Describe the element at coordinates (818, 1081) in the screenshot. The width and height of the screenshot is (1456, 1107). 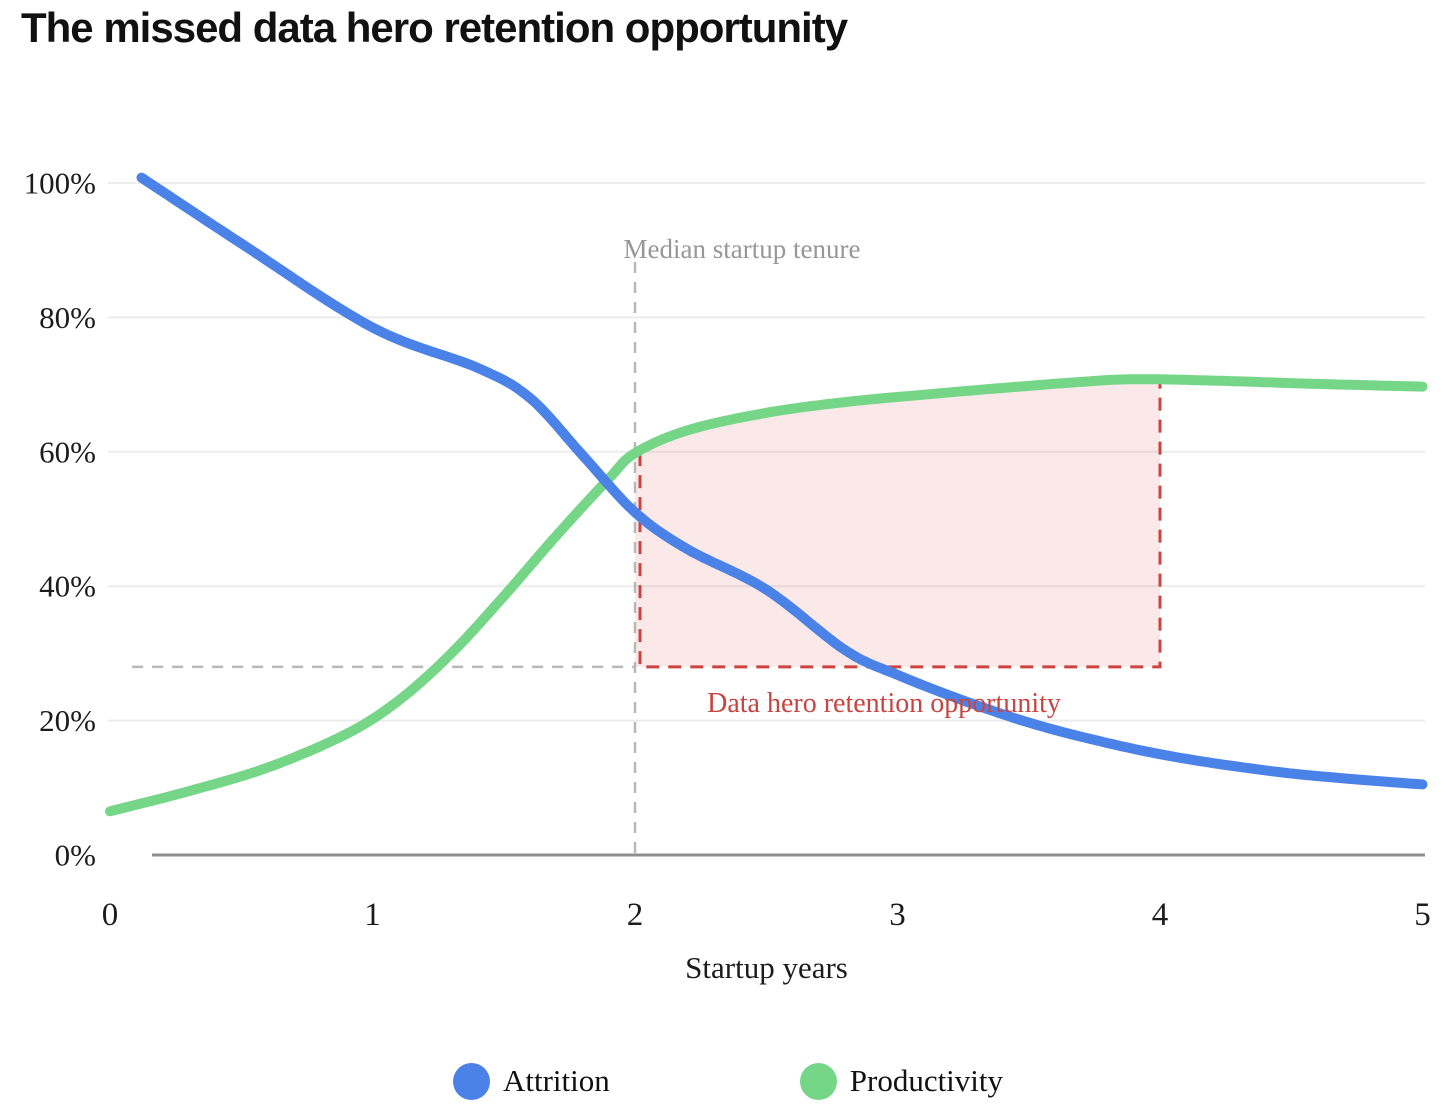
I see `productivity-legend-dot-icon` at that location.